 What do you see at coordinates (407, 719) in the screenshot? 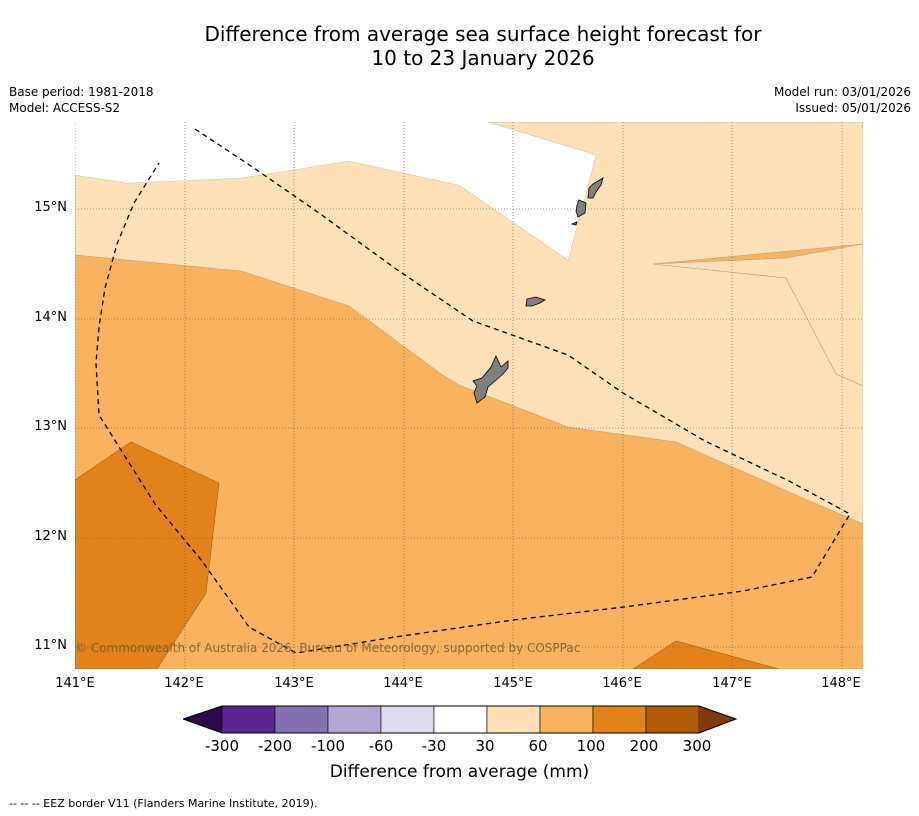
I see `colorbar-segment-neg60-neg30` at bounding box center [407, 719].